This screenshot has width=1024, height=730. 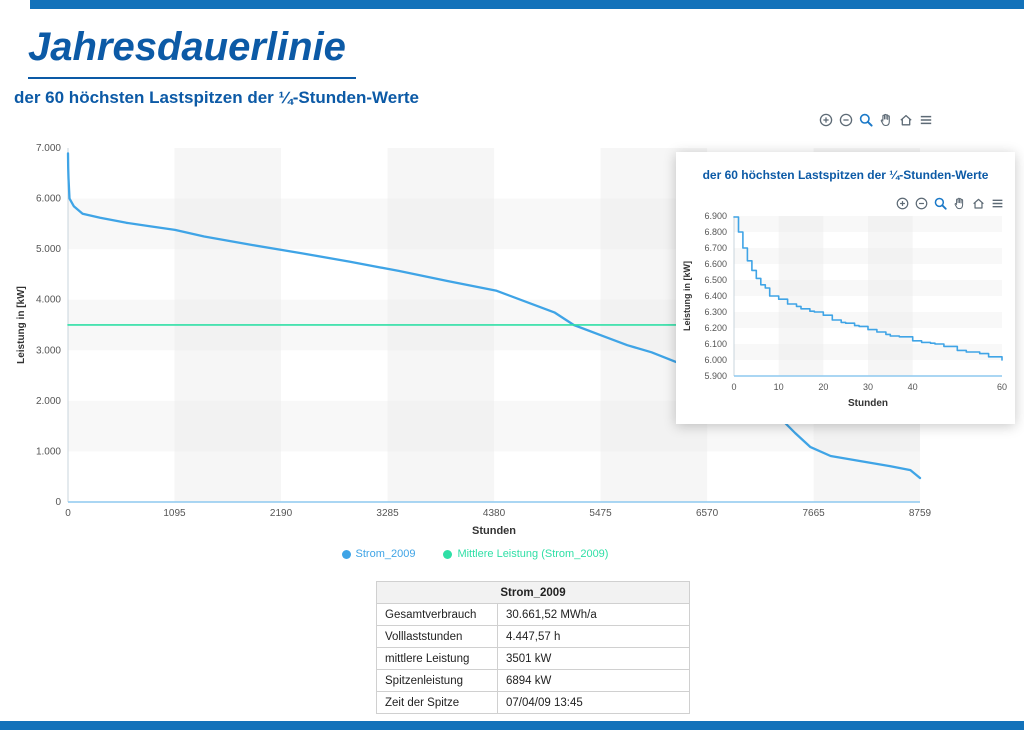 What do you see at coordinates (48, 300) in the screenshot?
I see `svg-text: 4.000` at bounding box center [48, 300].